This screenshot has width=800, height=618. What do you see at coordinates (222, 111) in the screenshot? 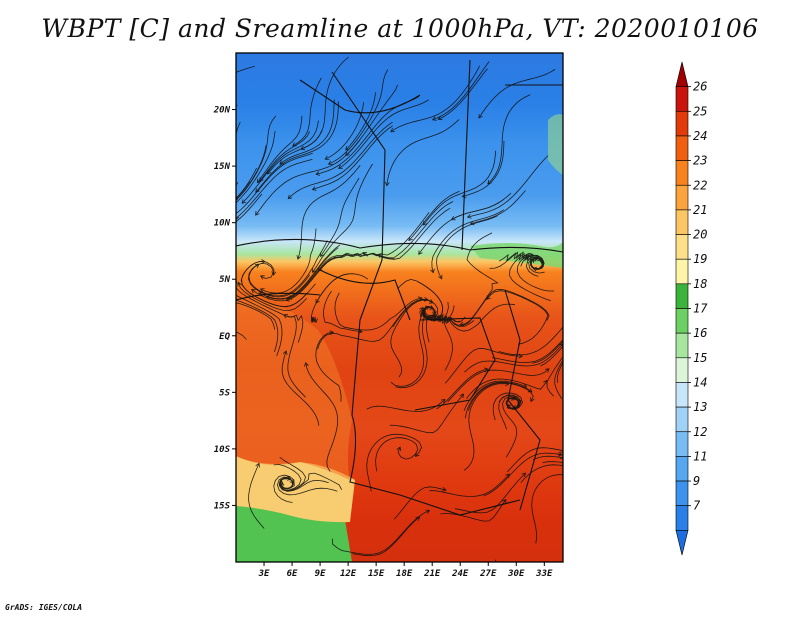
I see `y-tick-label: 20N` at bounding box center [222, 111].